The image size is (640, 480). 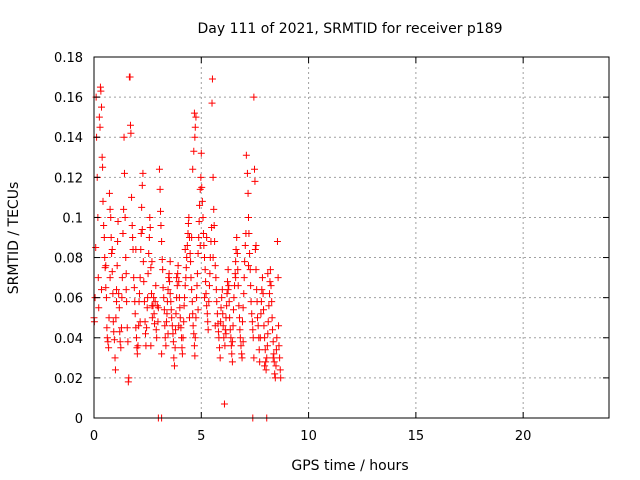 What do you see at coordinates (14, 238) in the screenshot?
I see `y-axis-label: SRMTID / TECUs` at bounding box center [14, 238].